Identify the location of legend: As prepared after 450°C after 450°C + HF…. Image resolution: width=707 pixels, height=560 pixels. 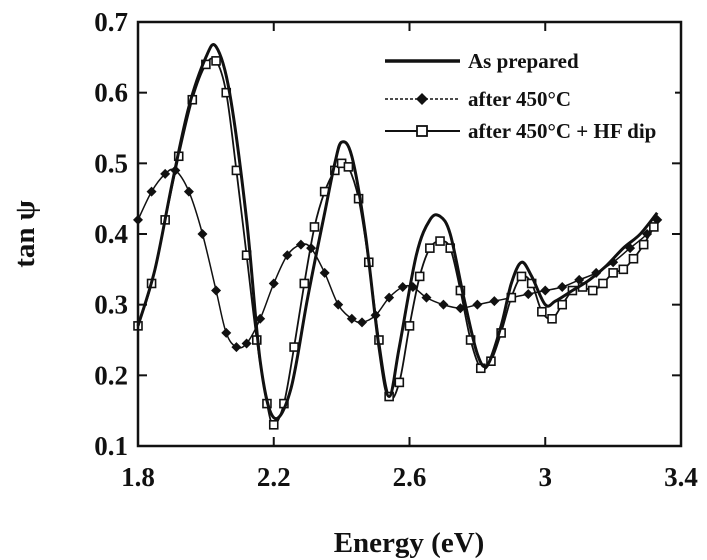
(525, 92).